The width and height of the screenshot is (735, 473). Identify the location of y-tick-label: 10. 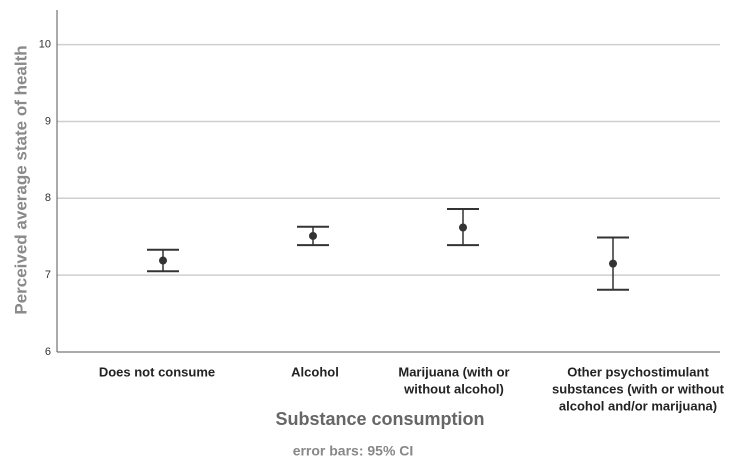
(45, 44).